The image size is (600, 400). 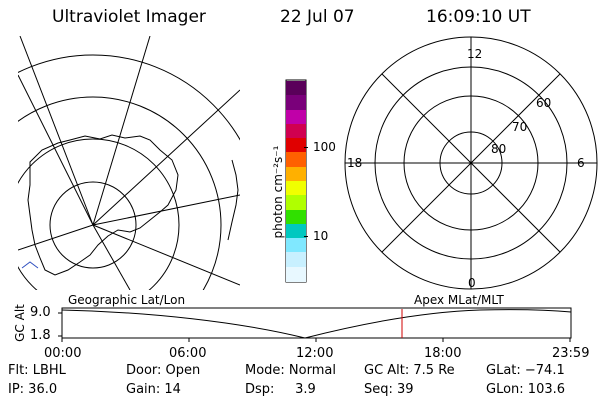 What do you see at coordinates (188, 353) in the screenshot?
I see `timeline-x-tick: 06:00` at bounding box center [188, 353].